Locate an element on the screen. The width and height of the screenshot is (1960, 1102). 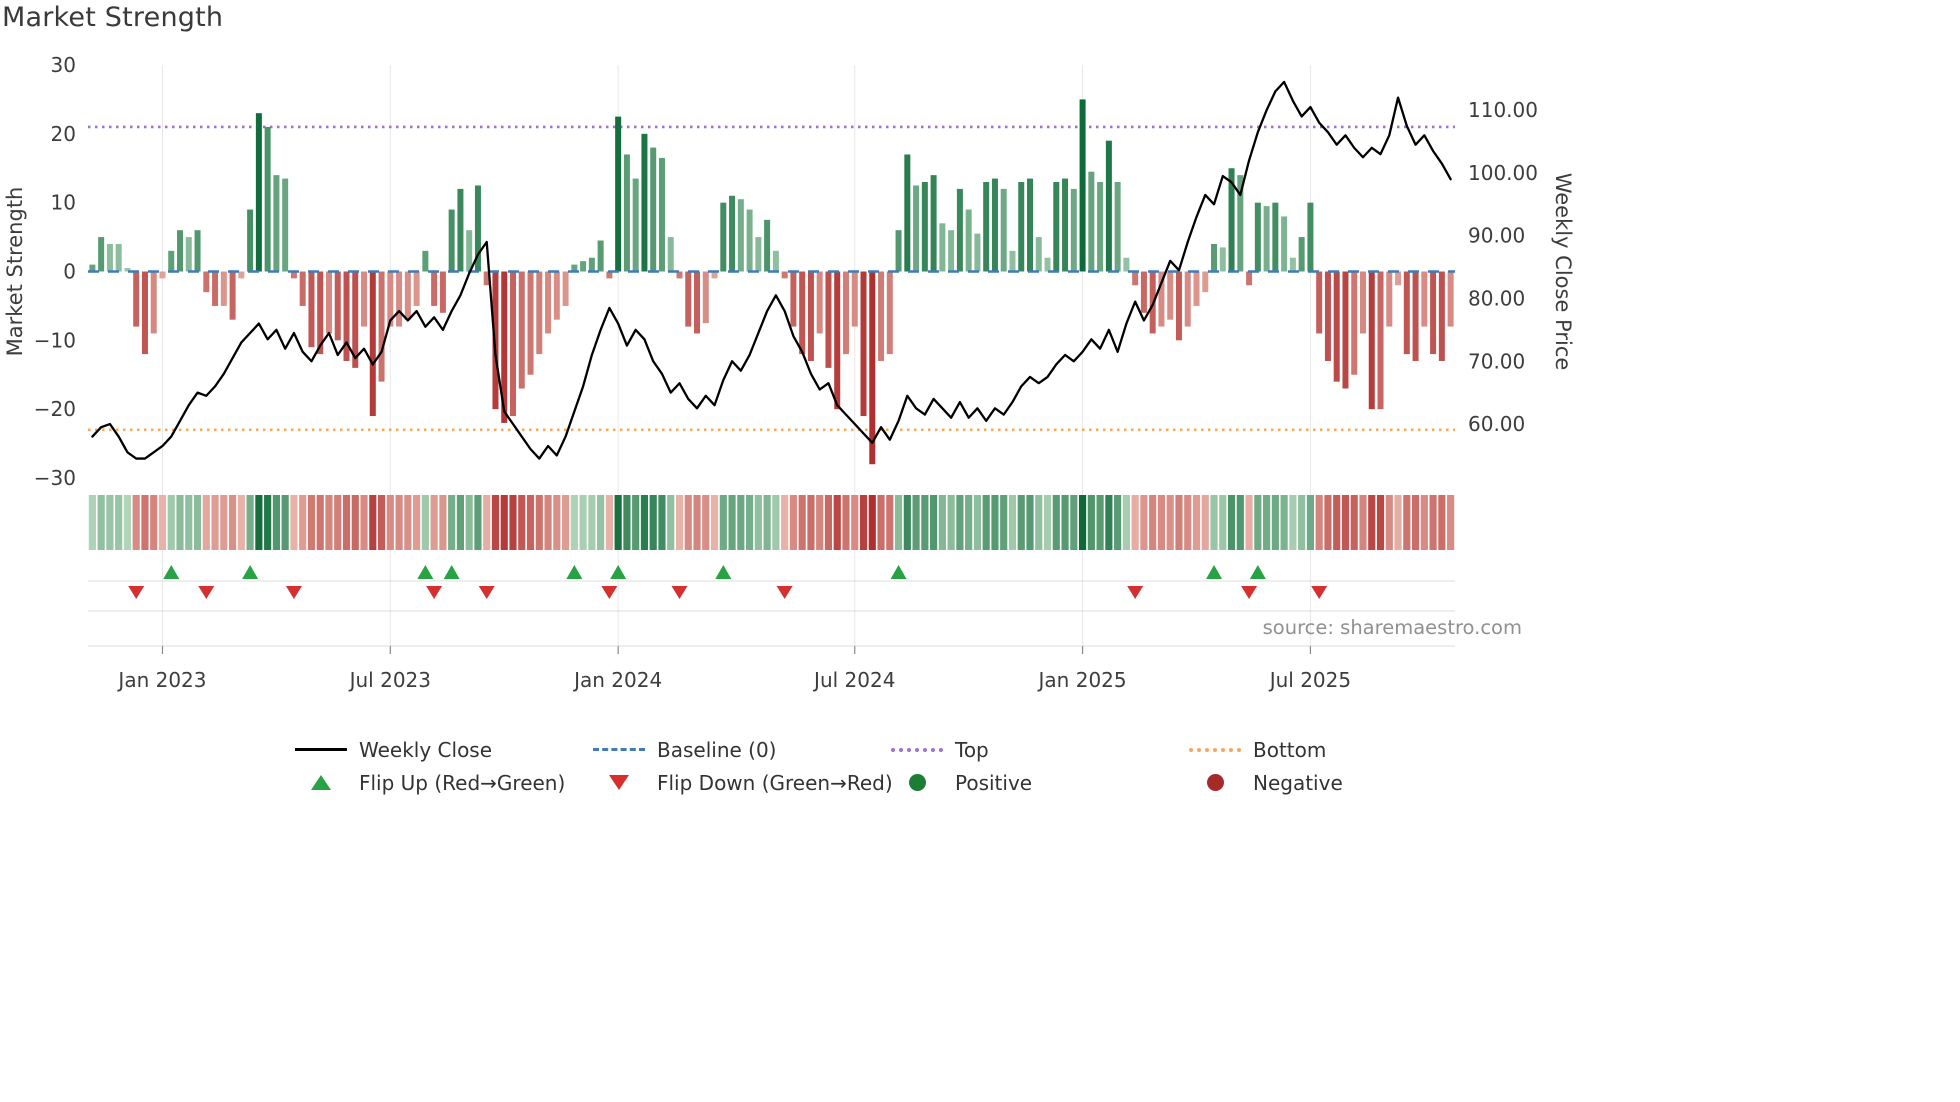
source-caption: source: sharemaestro.com is located at coordinates (1392, 627).